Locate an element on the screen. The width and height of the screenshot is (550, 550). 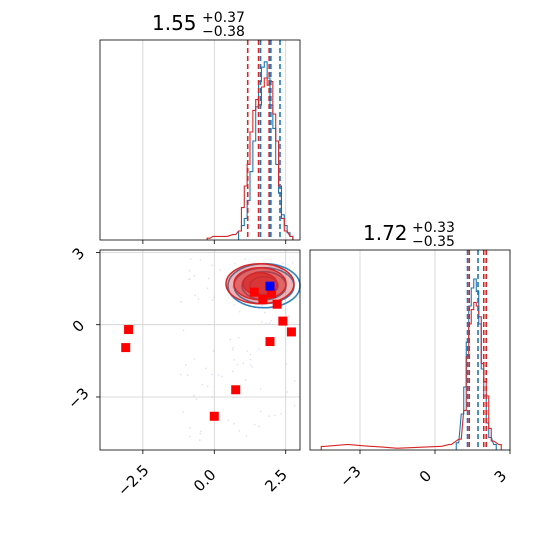
tick-label-x-p3-0: −3 is located at coordinates (350, 476).